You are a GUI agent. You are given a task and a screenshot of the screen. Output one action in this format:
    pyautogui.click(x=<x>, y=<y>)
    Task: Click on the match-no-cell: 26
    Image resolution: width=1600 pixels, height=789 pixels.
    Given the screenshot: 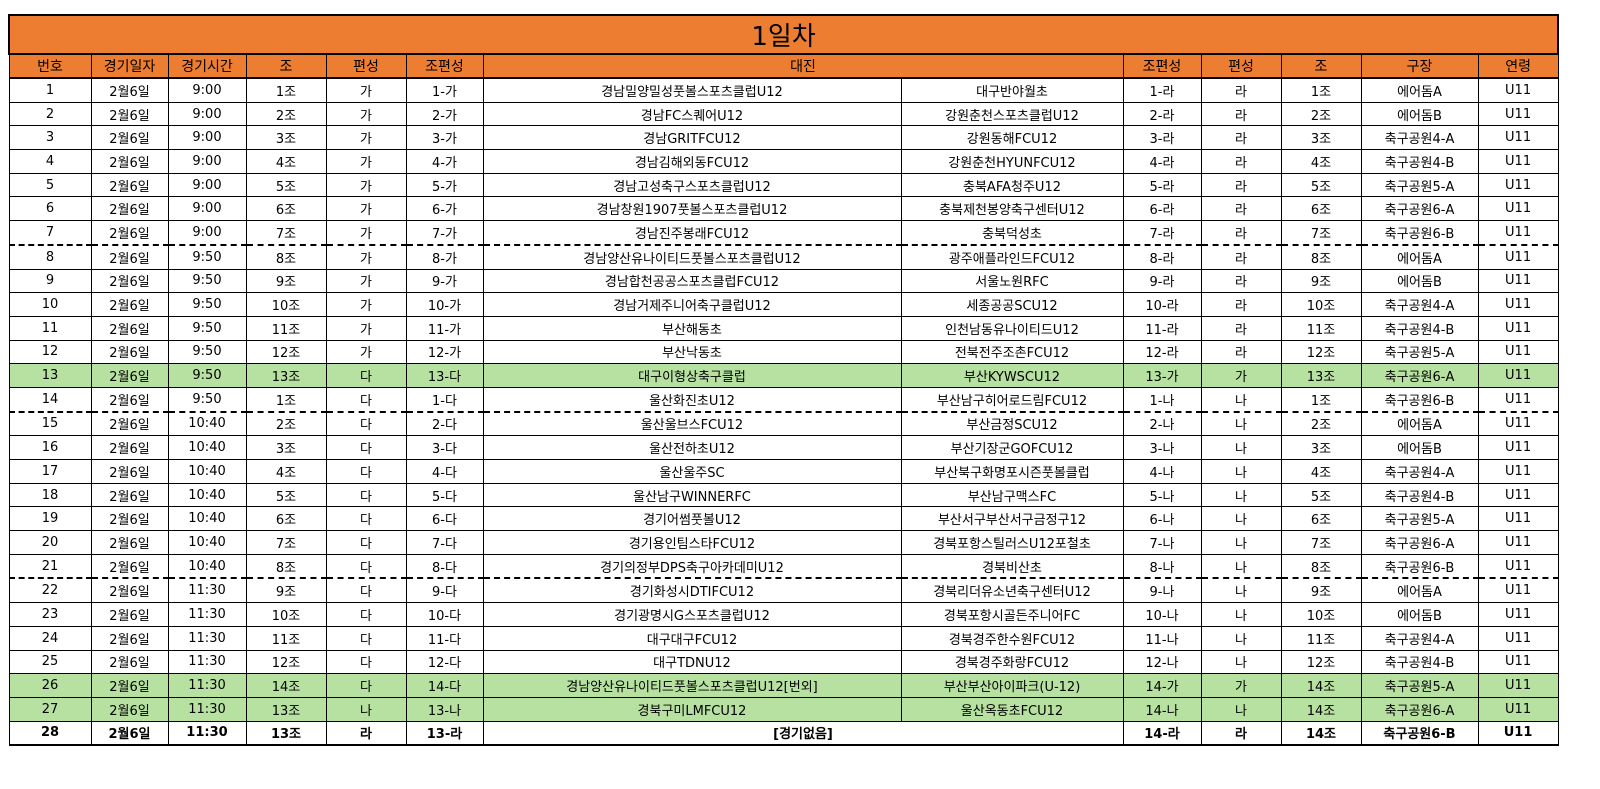 What is the action you would take?
    pyautogui.click(x=50, y=685)
    